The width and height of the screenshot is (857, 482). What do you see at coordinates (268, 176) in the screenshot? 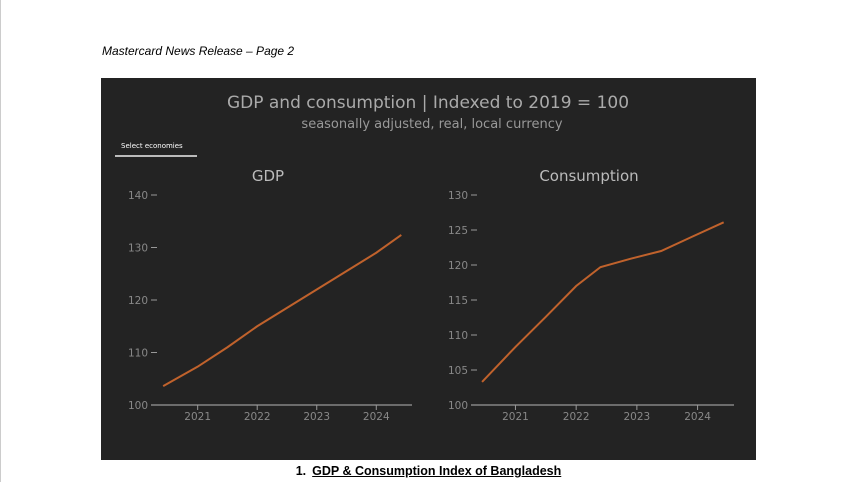
I see `panel-title: GDP` at bounding box center [268, 176].